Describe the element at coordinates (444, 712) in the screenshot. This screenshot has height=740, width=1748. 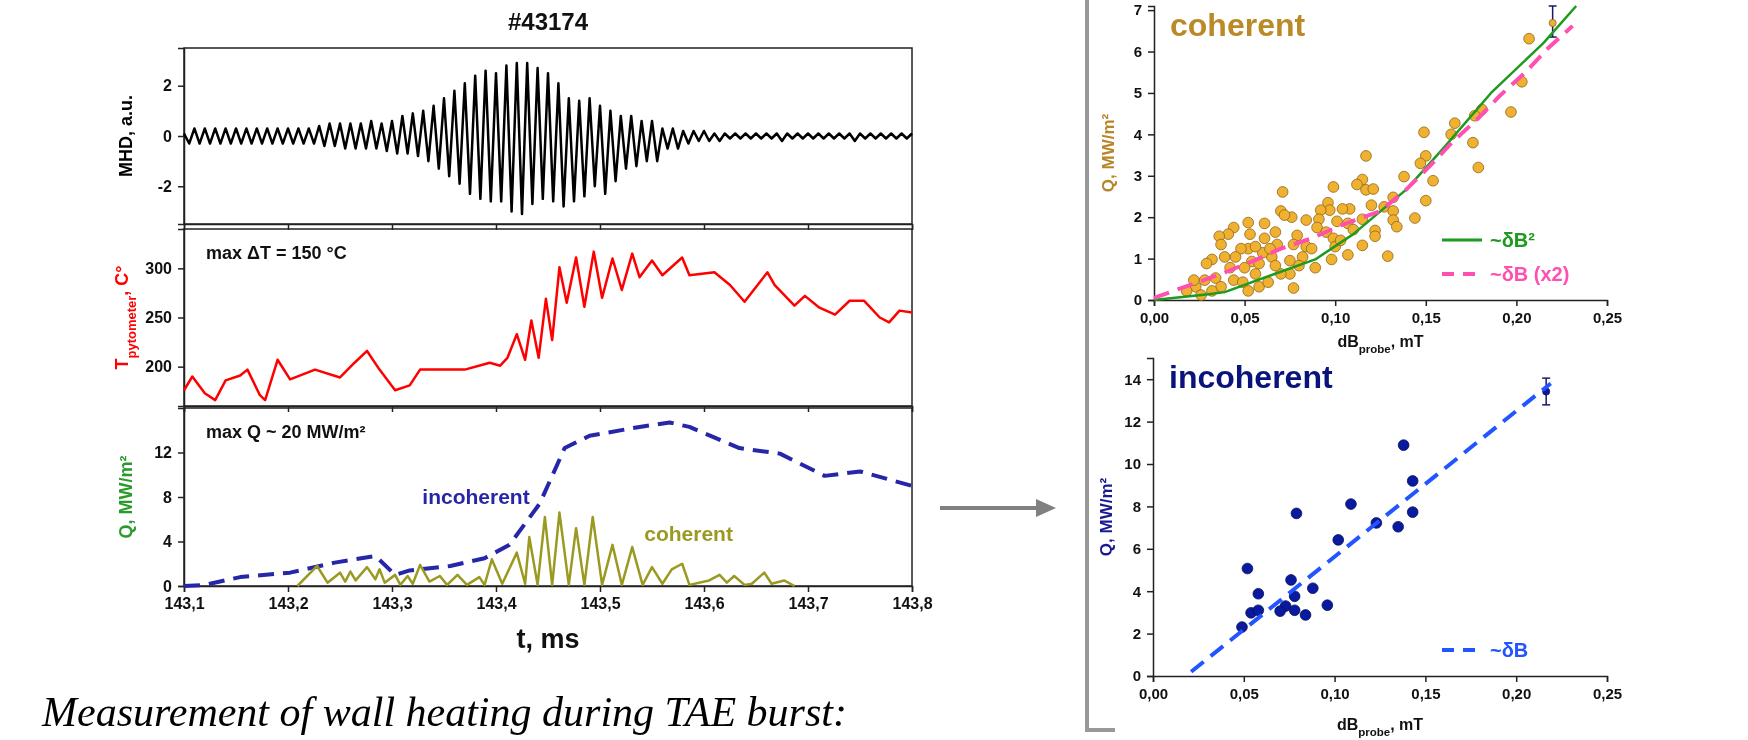
I see `text: Measurement of wall heating during TAE burst:` at that location.